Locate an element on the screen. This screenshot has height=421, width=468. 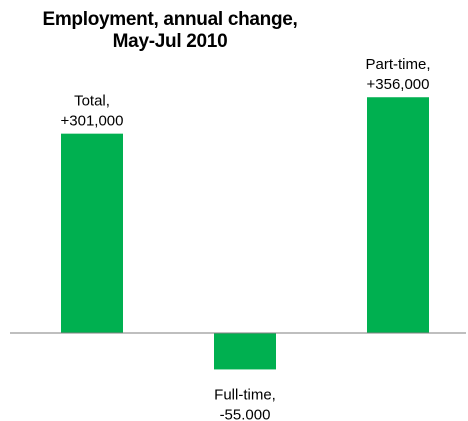
chart-title: Employment, annual change, May-Jul 2010 is located at coordinates (170, 31).